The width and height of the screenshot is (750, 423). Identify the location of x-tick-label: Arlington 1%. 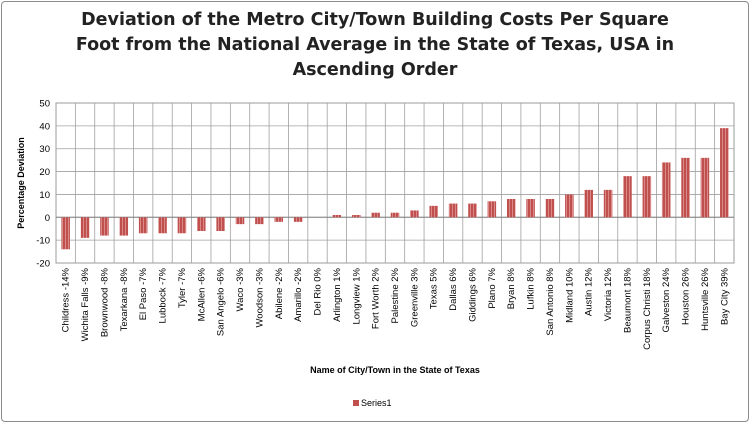
(337, 294).